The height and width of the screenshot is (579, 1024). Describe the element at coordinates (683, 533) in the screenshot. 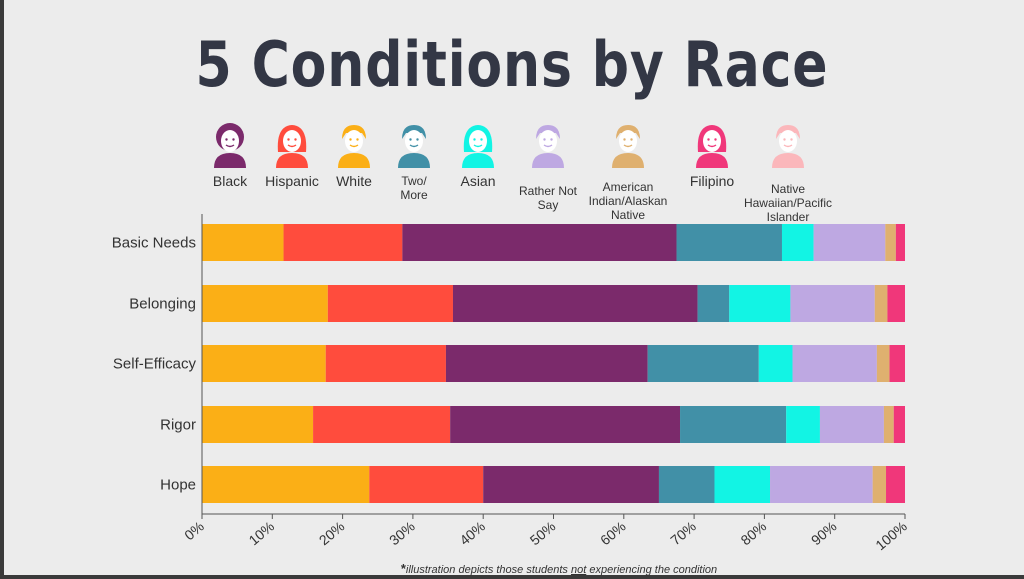

I see `x-tick-label: 70%` at that location.